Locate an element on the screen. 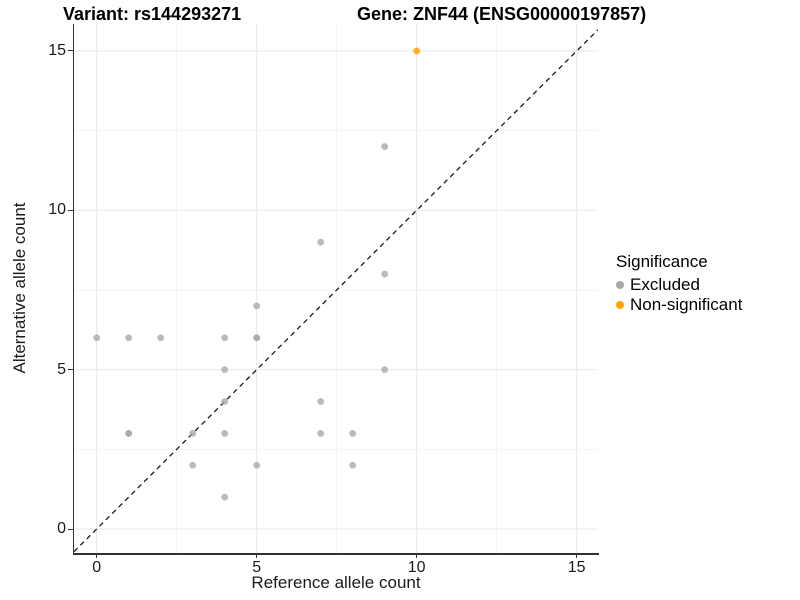 This screenshot has height=600, width=800. data-point-non-significant is located at coordinates (417, 51).